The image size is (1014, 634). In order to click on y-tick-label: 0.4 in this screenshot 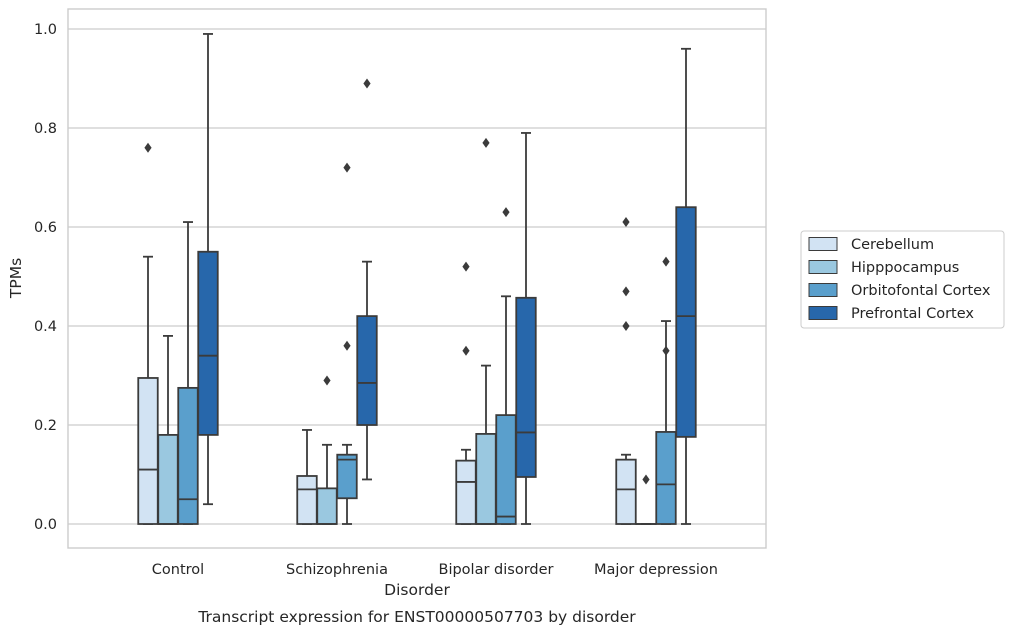, I will do `click(45, 327)`.